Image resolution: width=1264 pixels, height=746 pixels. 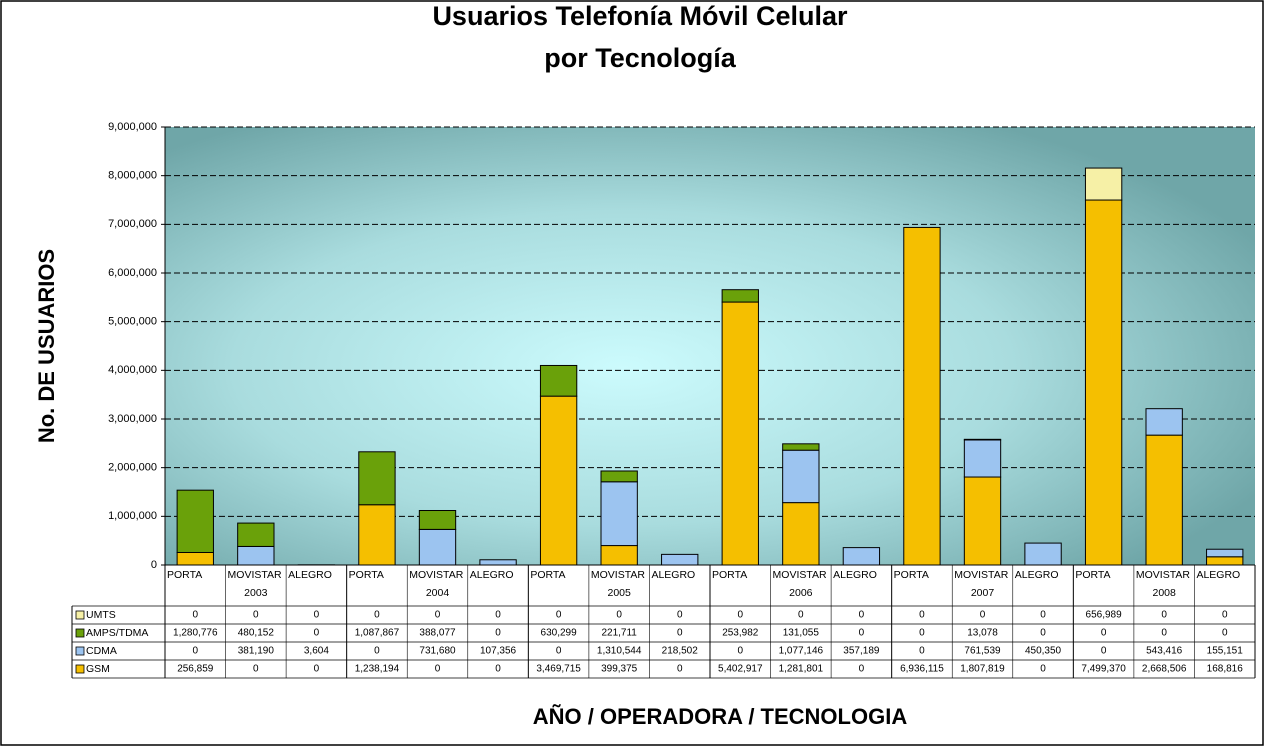 I want to click on legend-label: UMTS, so click(x=101, y=615).